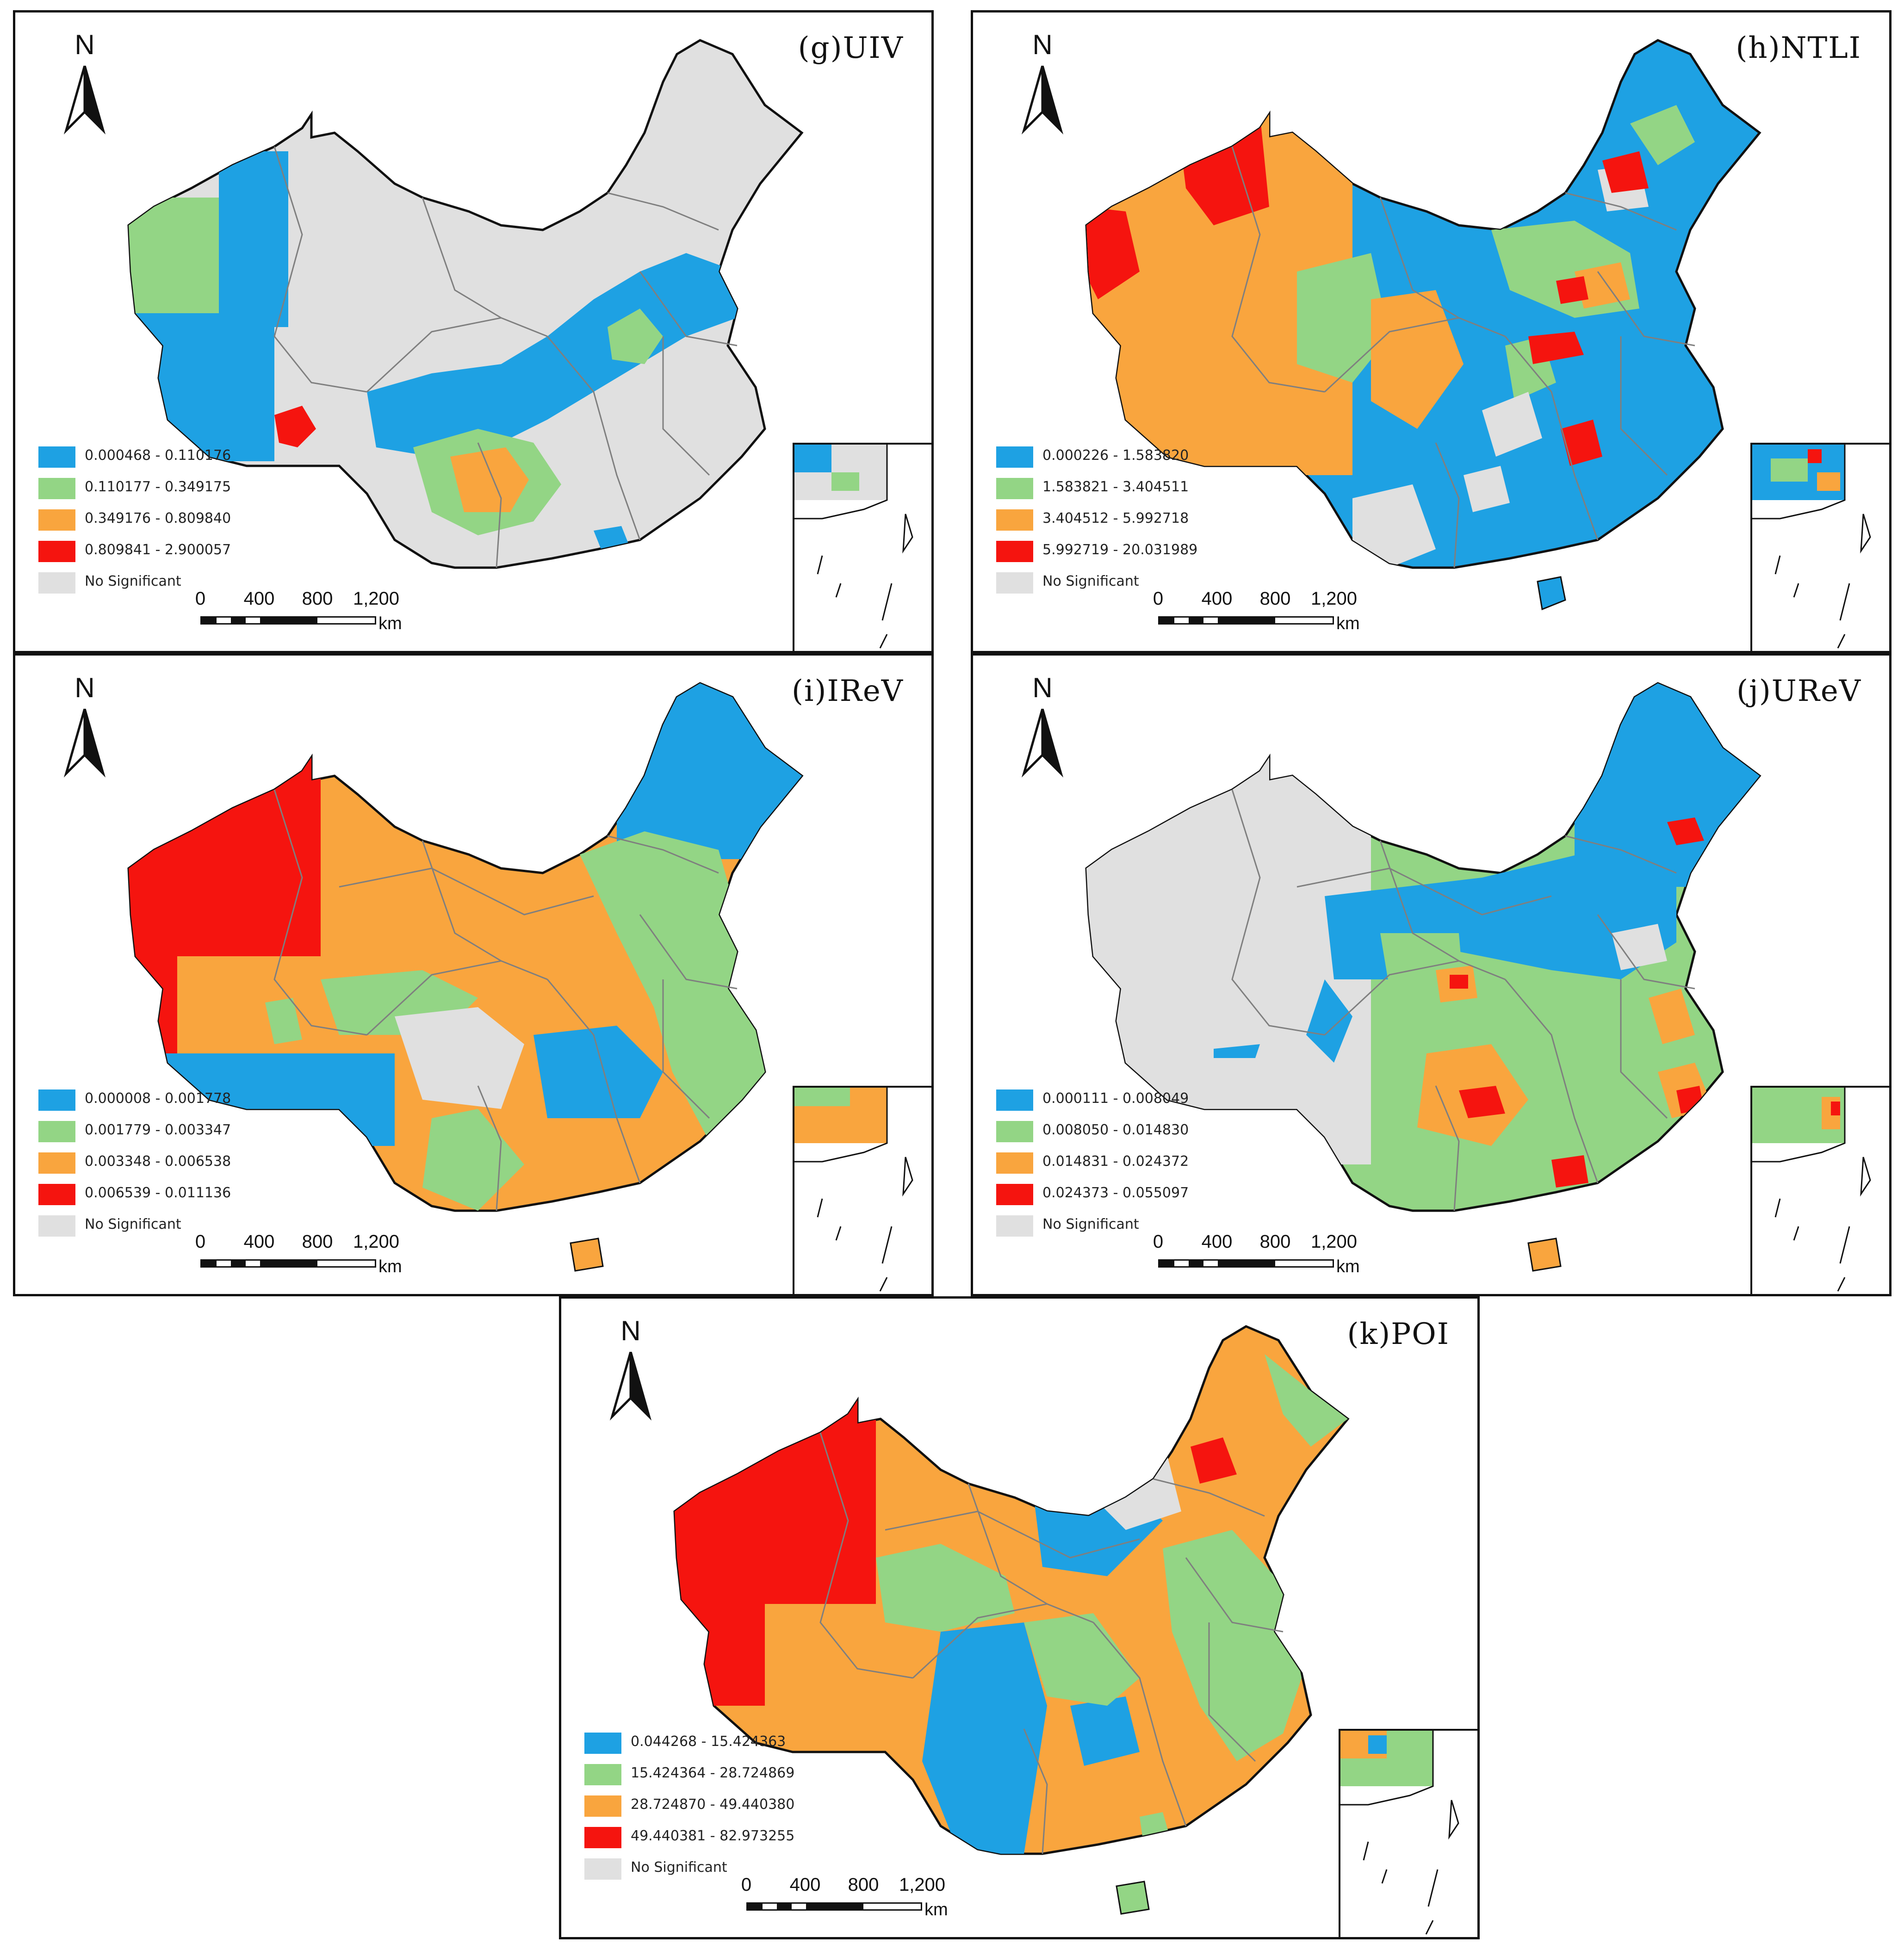 The height and width of the screenshot is (1956, 1904). What do you see at coordinates (1115, 1193) in the screenshot?
I see `legend-label: 0.024373 - 0.055097` at bounding box center [1115, 1193].